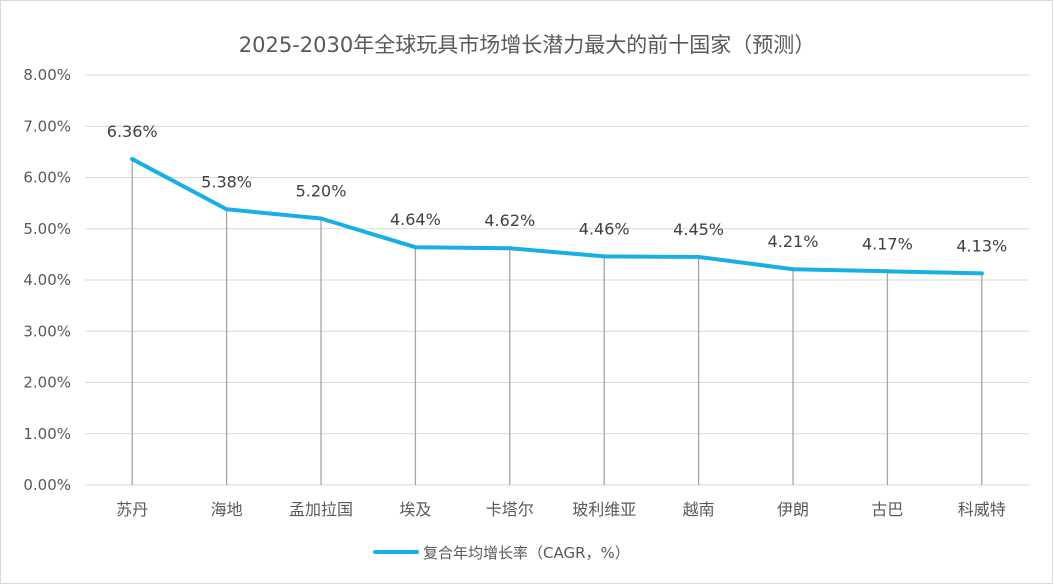 The height and width of the screenshot is (587, 1053). Describe the element at coordinates (981, 245) in the screenshot. I see `data-label: 4.13%` at that location.